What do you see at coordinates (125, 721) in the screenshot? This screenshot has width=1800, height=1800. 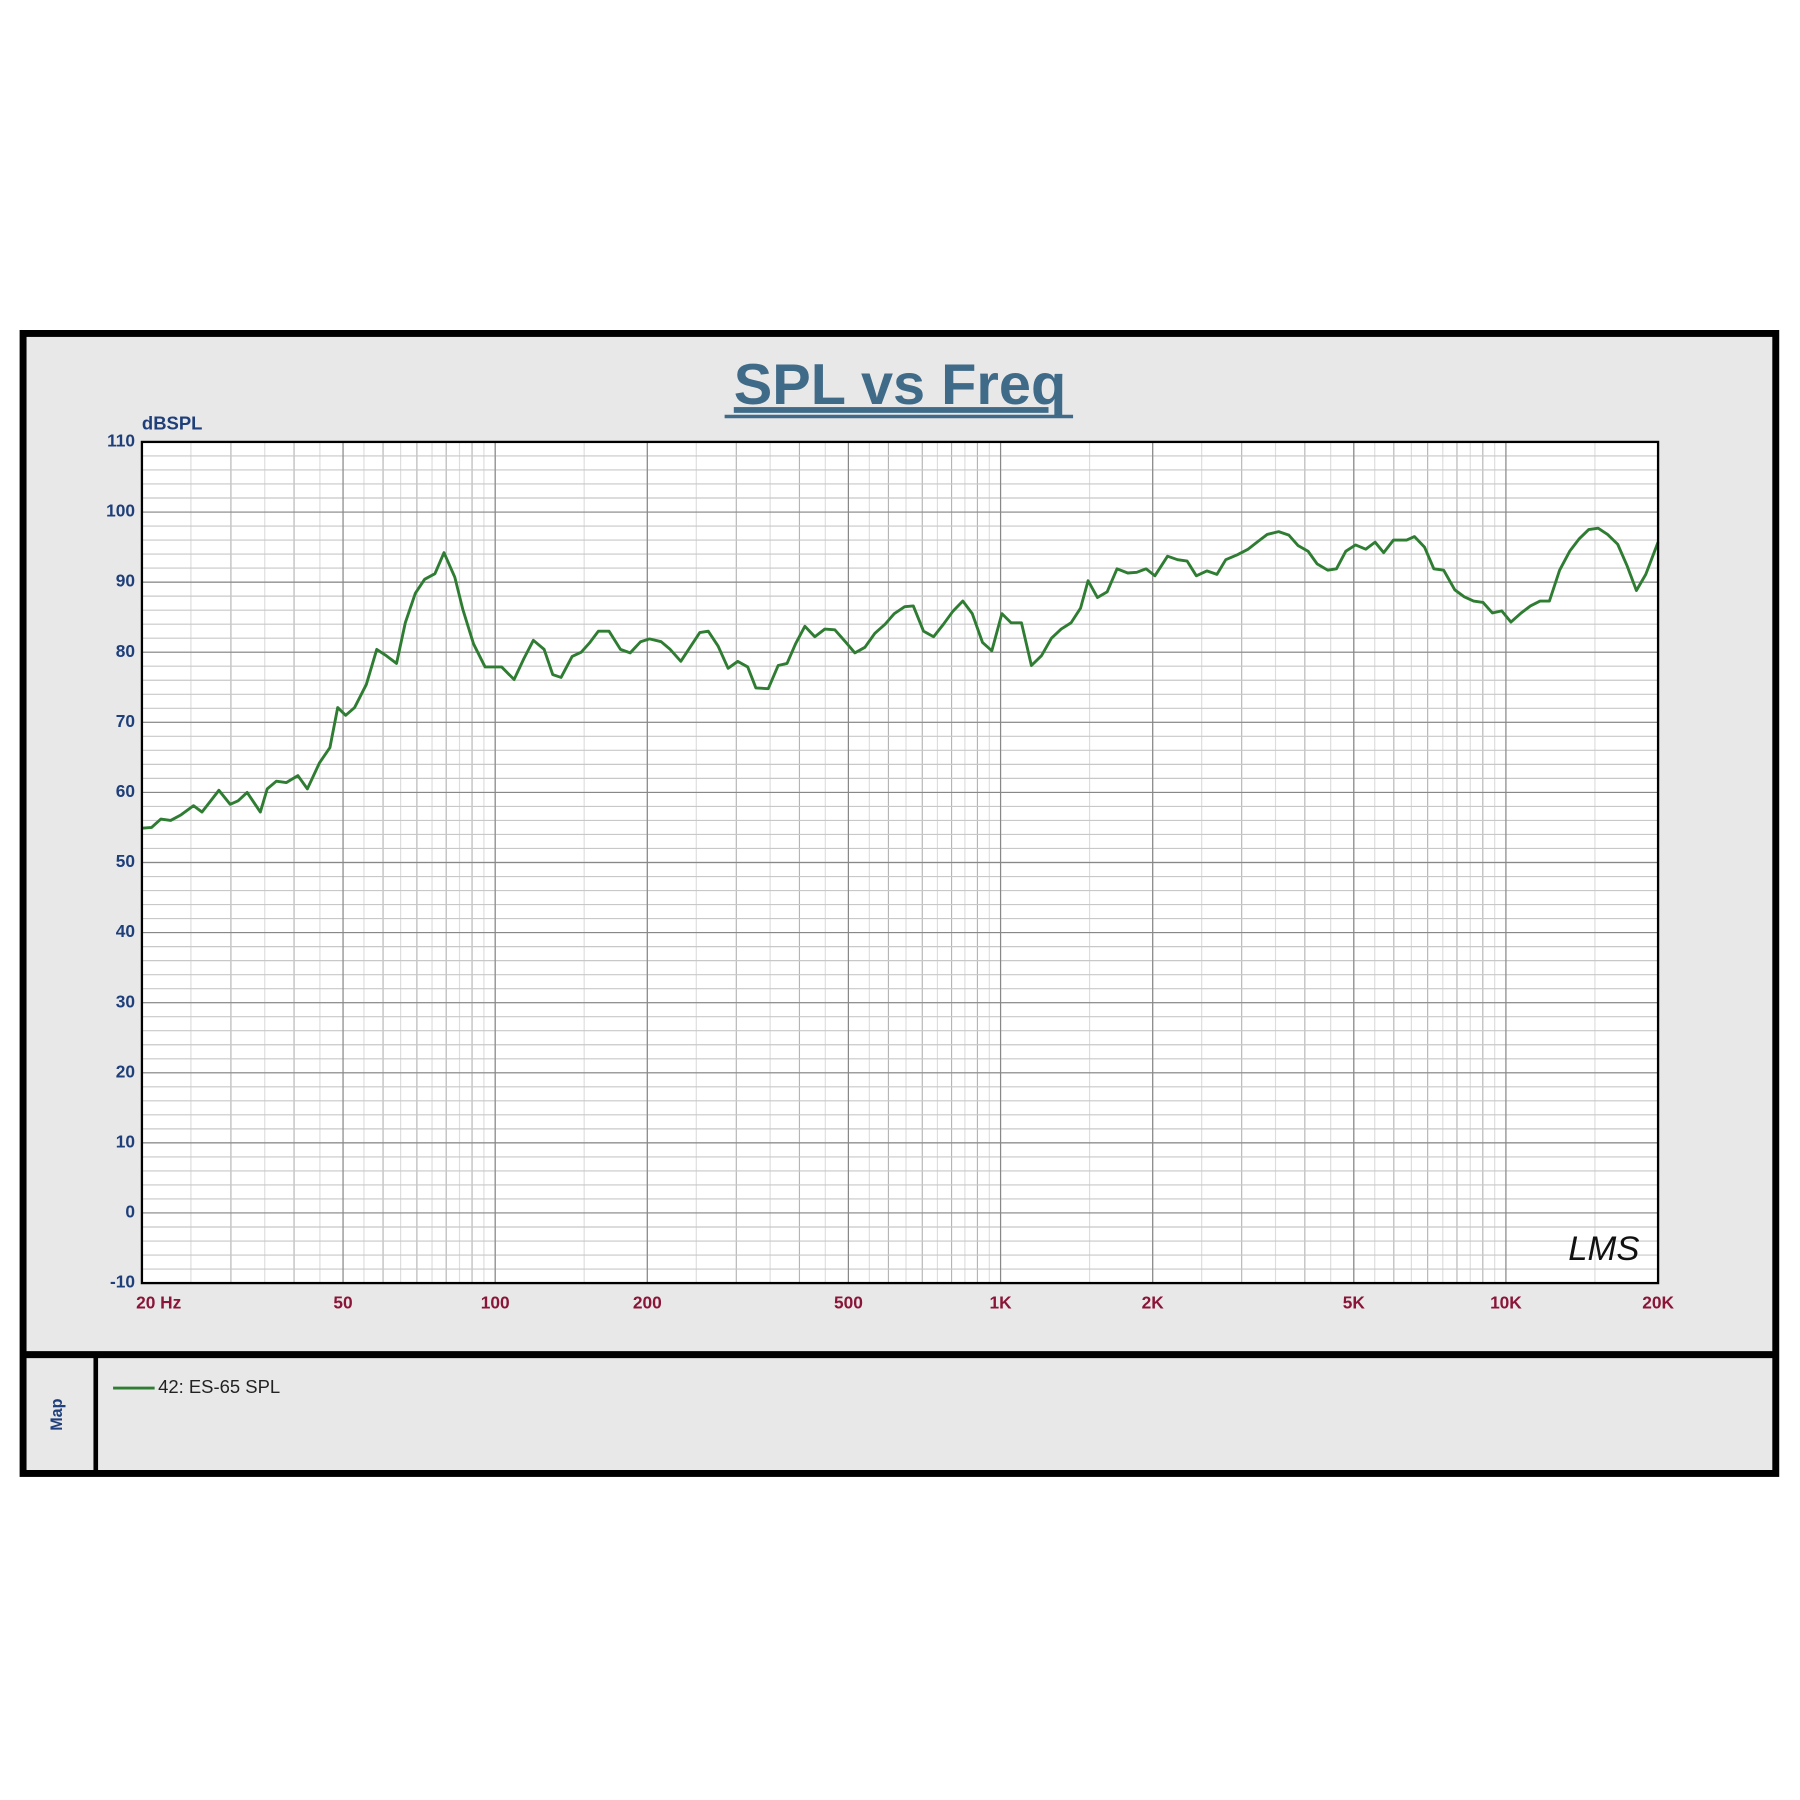 I see `y-tick-label: 70` at bounding box center [125, 721].